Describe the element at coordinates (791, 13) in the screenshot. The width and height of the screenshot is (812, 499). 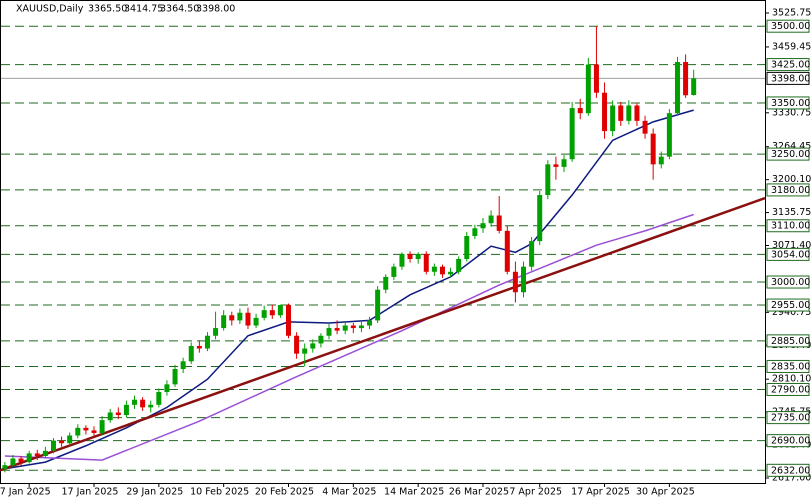
I see `y-tick-label: 3525.75` at that location.